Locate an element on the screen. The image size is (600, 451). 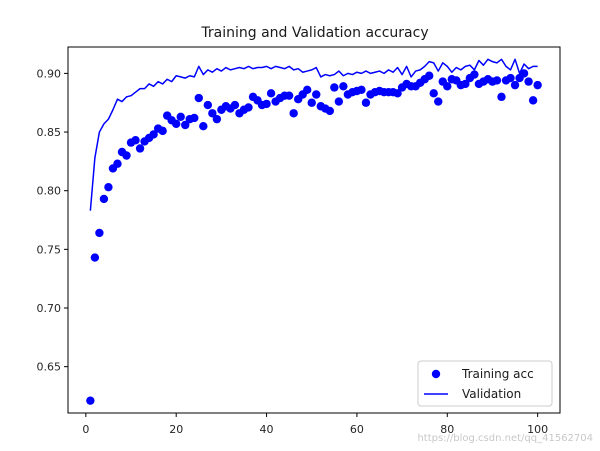
x-tick-label: 0 is located at coordinates (85, 429).